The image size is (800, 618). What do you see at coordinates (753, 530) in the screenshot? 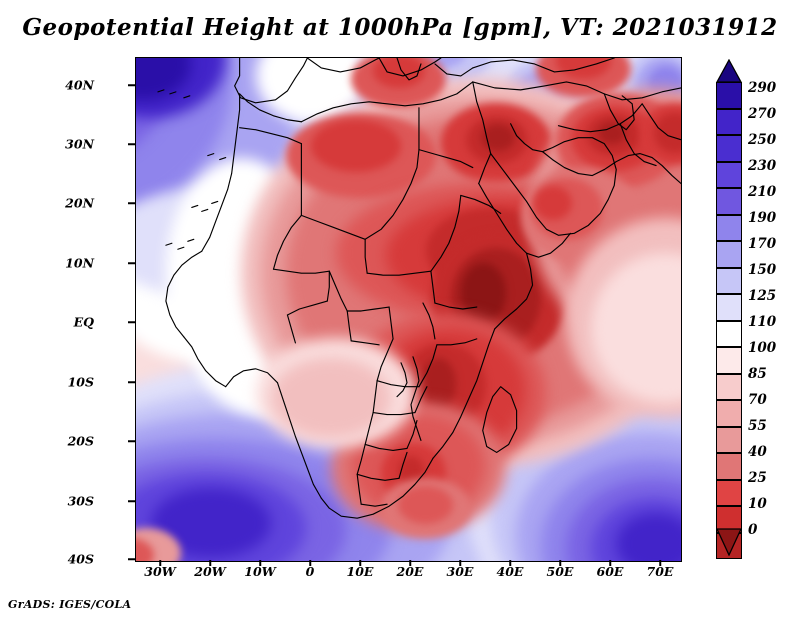
I see `colorbar-tick-label: 0` at bounding box center [753, 530].